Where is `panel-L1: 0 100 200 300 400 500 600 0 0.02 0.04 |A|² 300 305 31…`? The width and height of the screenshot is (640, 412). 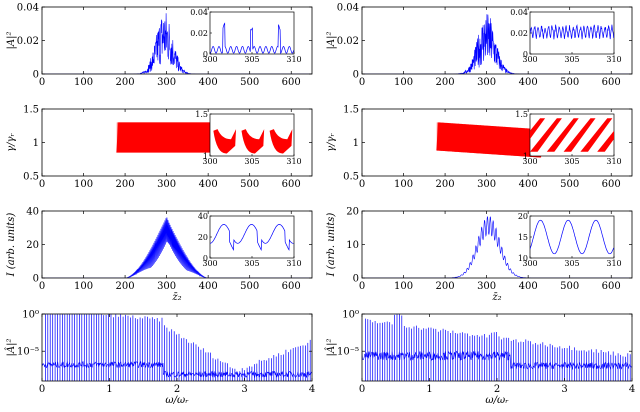
panel-L1: 0 100 200 300 400 500 600 0 0.02 0.04 |A|² 300 305 31… is located at coordinates (159, 45).